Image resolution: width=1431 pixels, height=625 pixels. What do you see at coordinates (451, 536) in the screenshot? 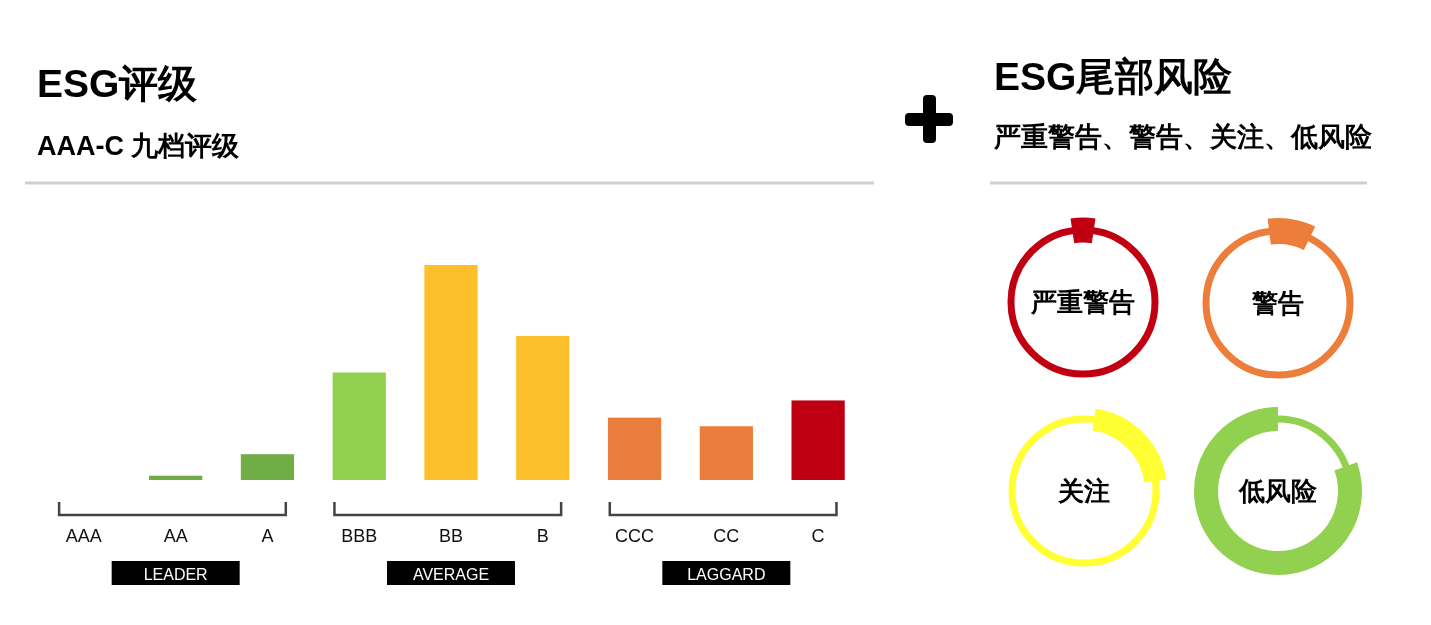
I see `x-tick-label: BB` at bounding box center [451, 536].